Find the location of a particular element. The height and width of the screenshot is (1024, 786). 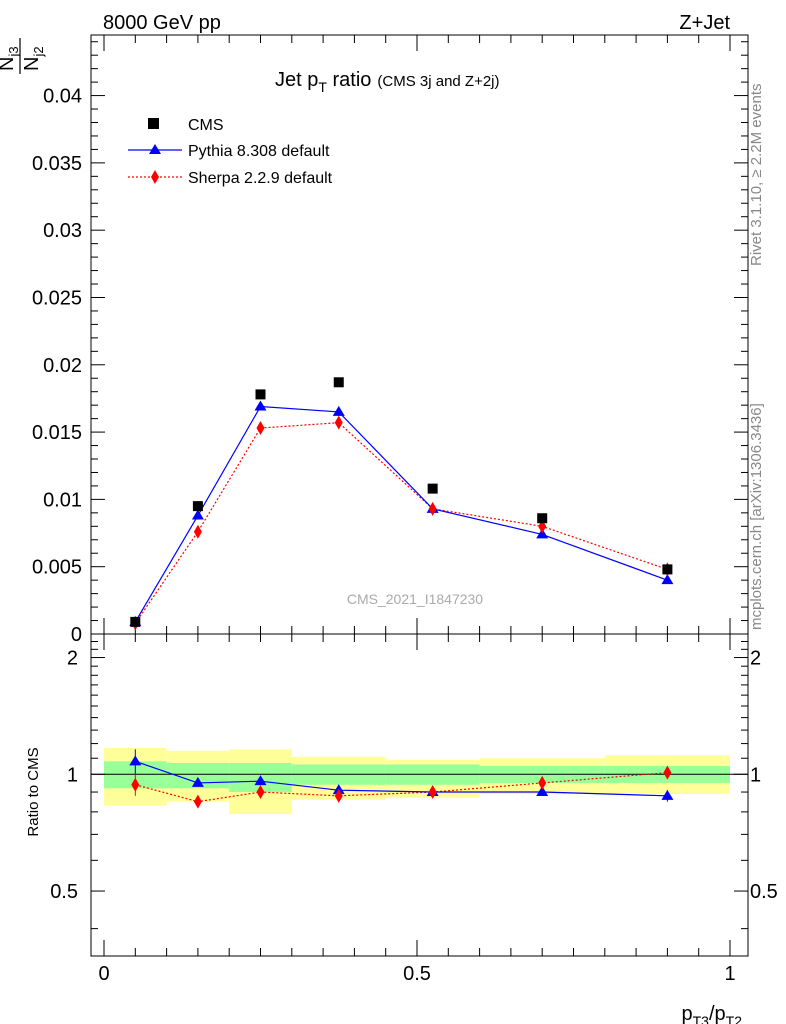

header-process: Z+Jet is located at coordinates (704, 23).